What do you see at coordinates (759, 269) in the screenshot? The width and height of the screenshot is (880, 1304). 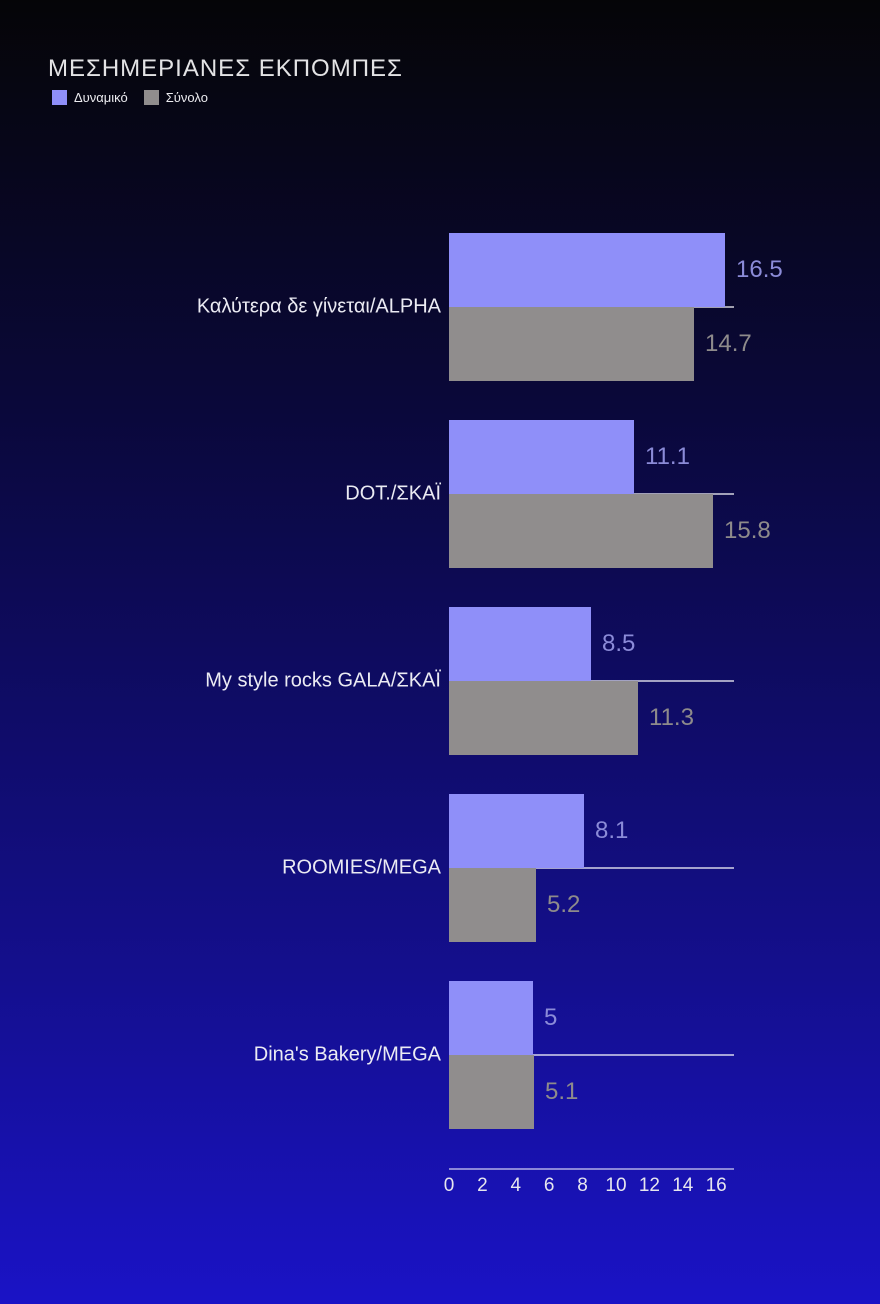 I see `value-label: 16.5` at bounding box center [759, 269].